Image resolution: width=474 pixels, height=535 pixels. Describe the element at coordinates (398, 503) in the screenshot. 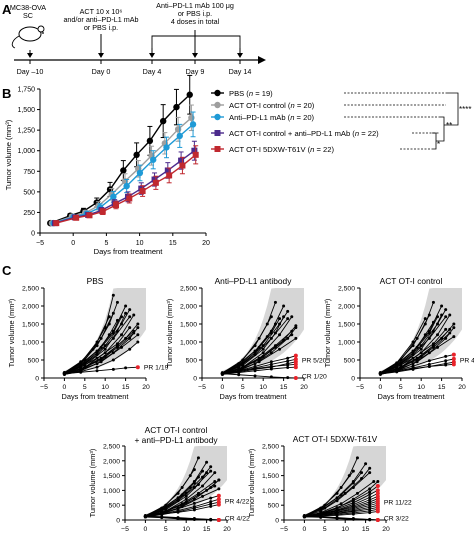

I see `panel-c-annotation: PR 11/22` at that location.